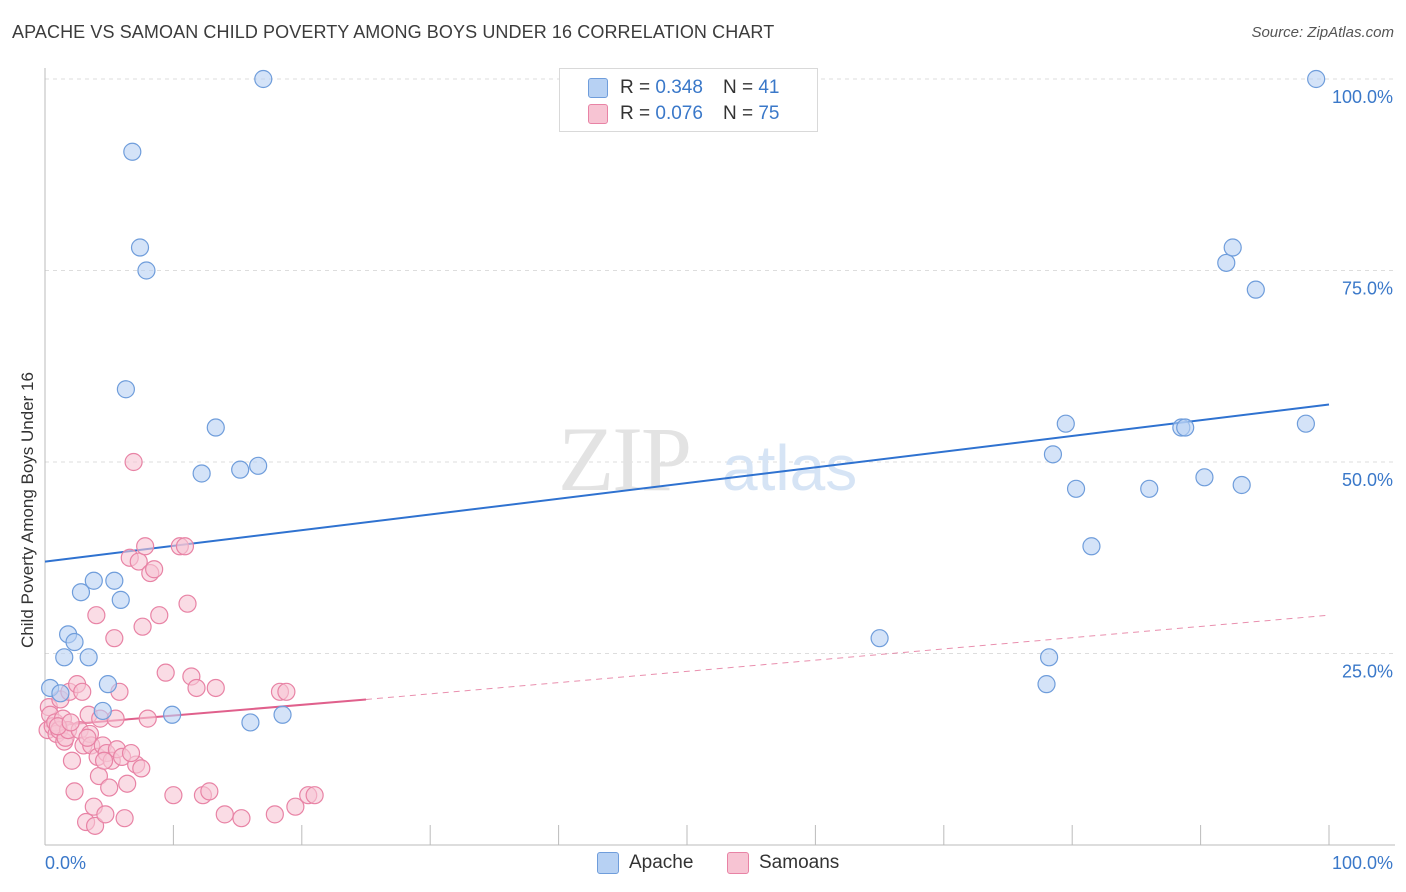  Describe the element at coordinates (847, 657) in the screenshot. I see `trend-line-extension-samoans` at that location.